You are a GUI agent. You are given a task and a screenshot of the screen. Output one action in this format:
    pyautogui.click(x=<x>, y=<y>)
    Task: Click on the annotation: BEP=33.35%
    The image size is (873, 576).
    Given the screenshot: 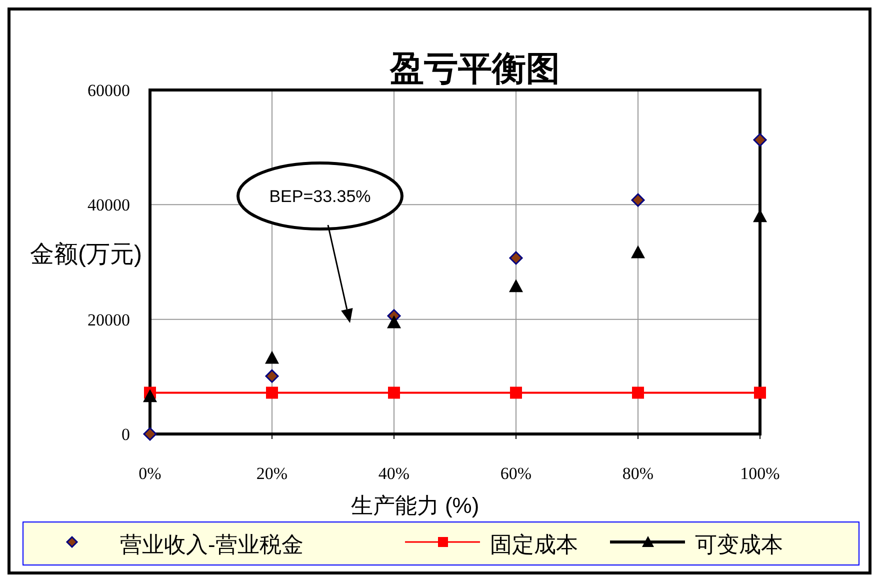 What is the action you would take?
    pyautogui.click(x=320, y=196)
    